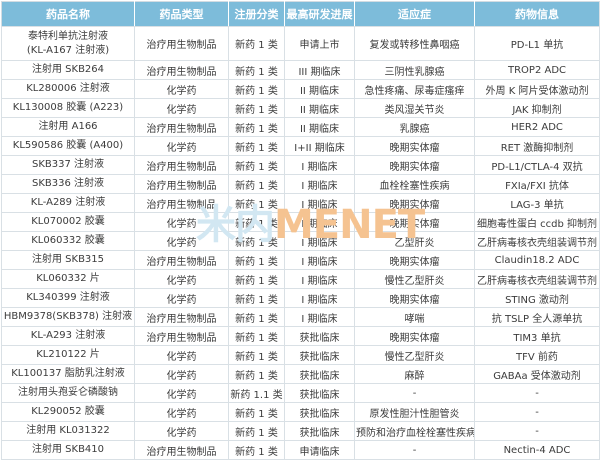 Image resolution: width=600 pixels, height=461 pixels. I want to click on cell-indication: 预防和治疗血栓栓塞性疾病, so click(414, 431).